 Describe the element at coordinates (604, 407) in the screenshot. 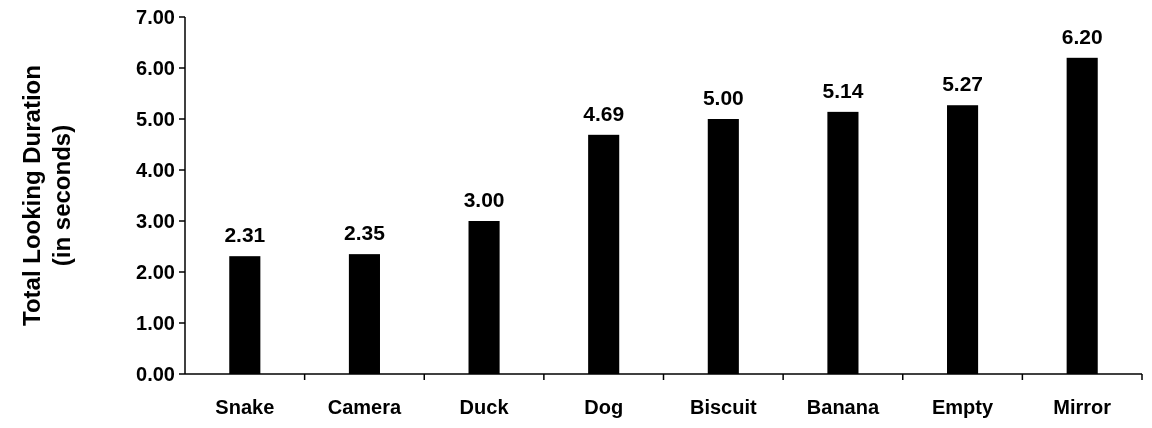

I see `x-tick-label: Dog` at that location.